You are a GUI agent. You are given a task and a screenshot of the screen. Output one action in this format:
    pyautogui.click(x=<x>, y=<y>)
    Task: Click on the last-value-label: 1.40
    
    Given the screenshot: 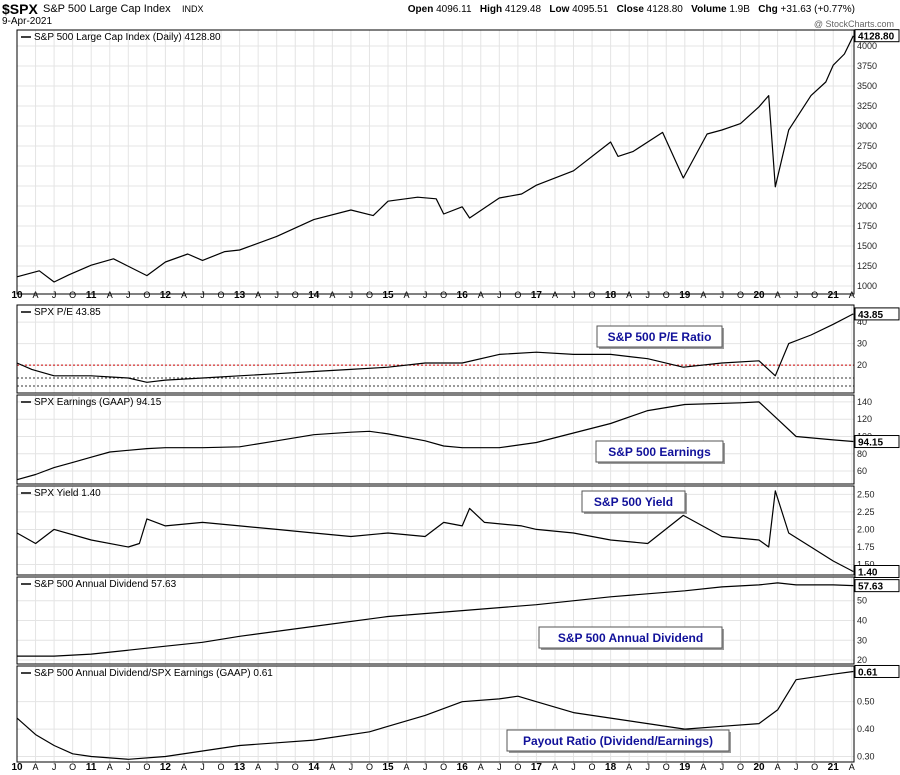 What is the action you would take?
    pyautogui.click(x=868, y=572)
    